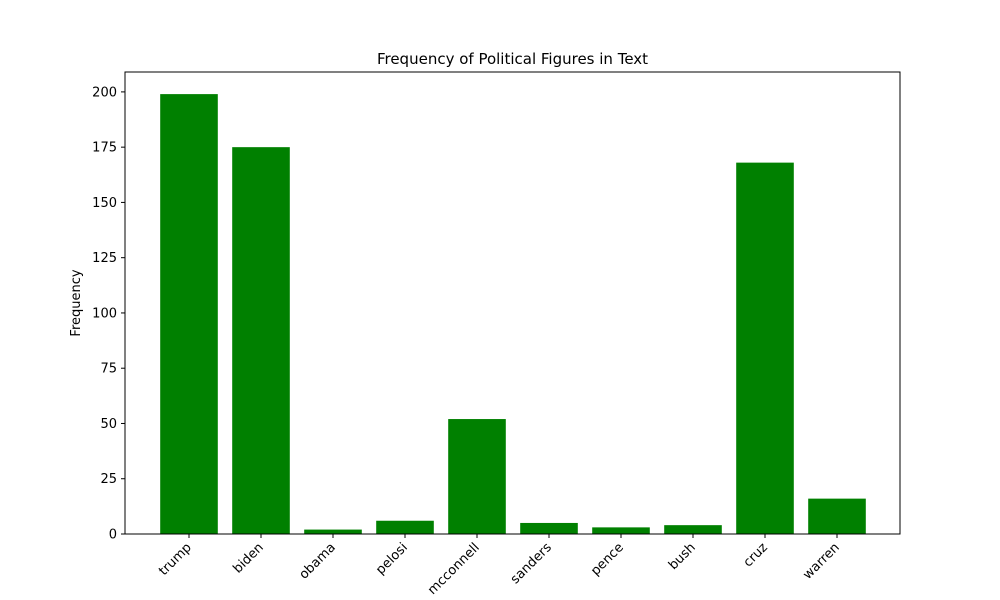 The image size is (1000, 600). I want to click on bar-bush, so click(693, 529).